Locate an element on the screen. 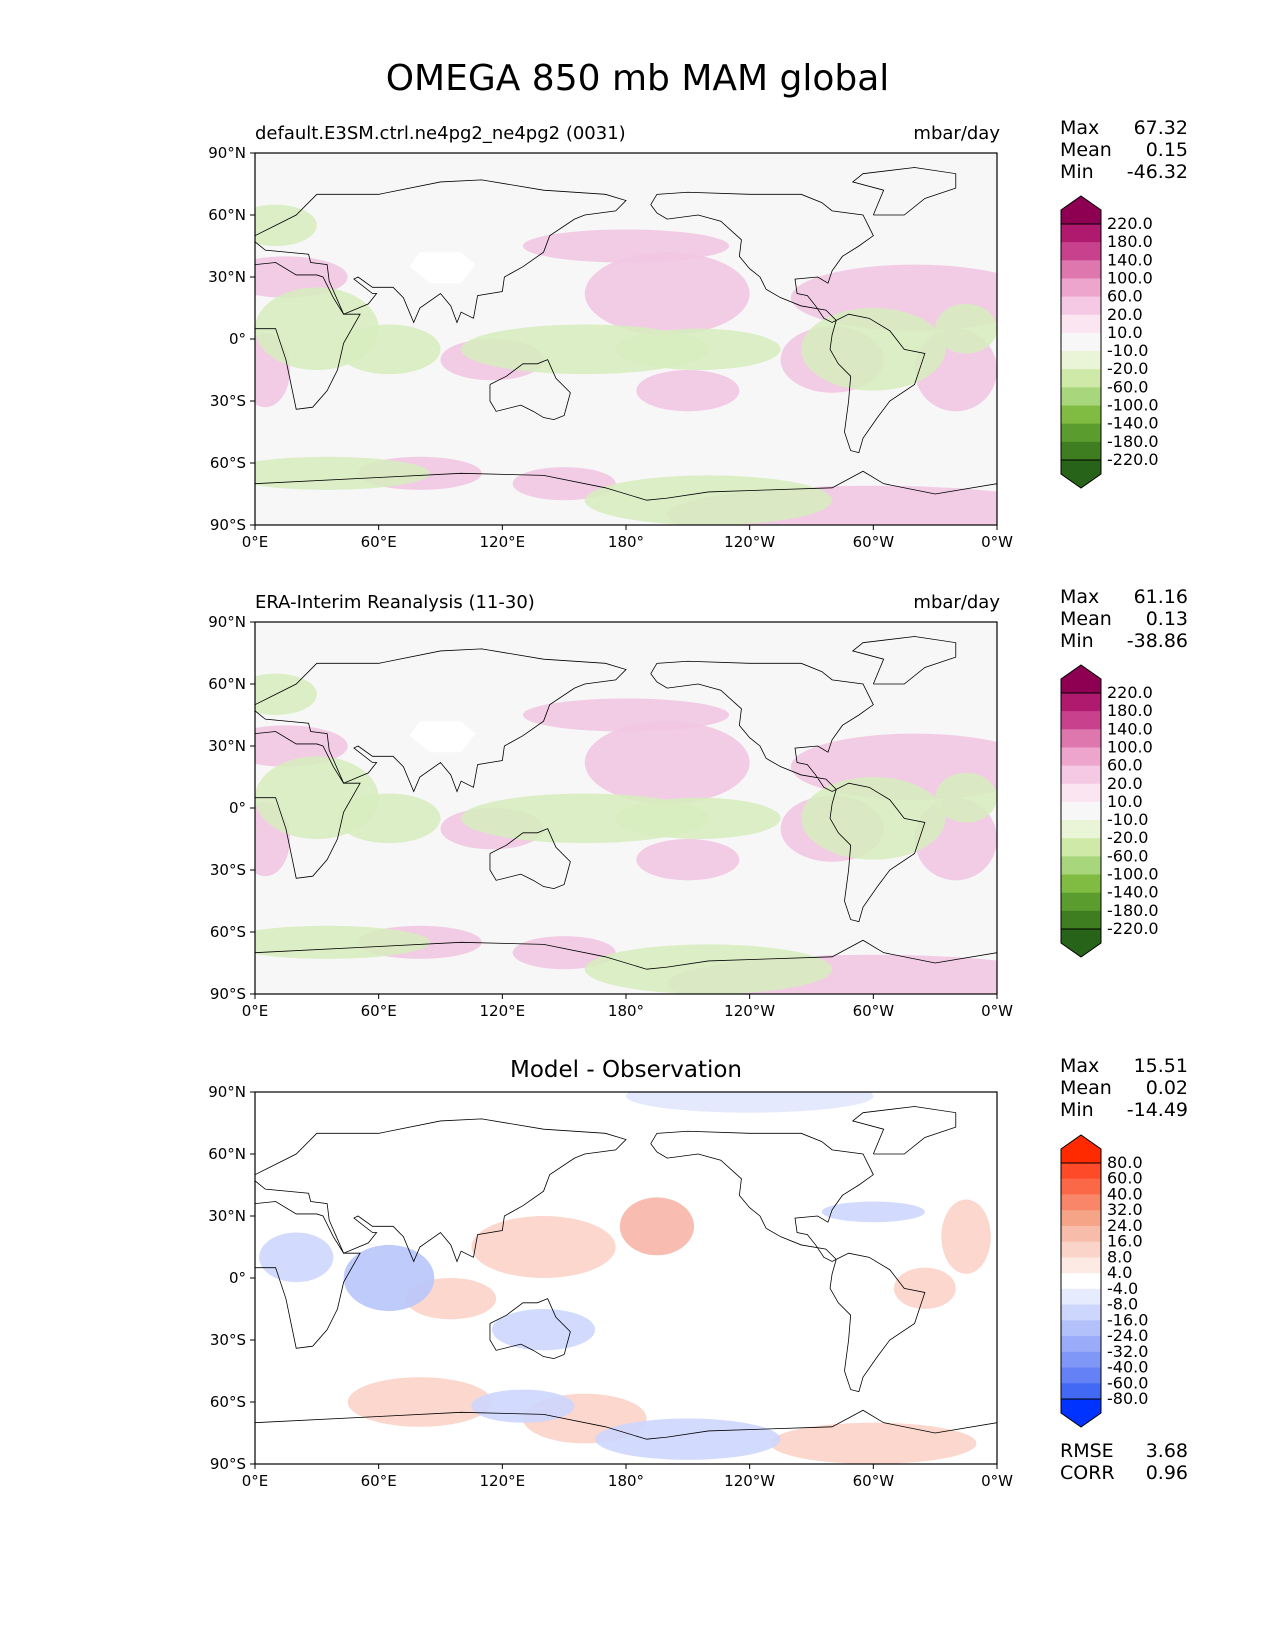 This screenshot has height=1650, width=1275. lon-tick-label: 0°E is located at coordinates (255, 542).